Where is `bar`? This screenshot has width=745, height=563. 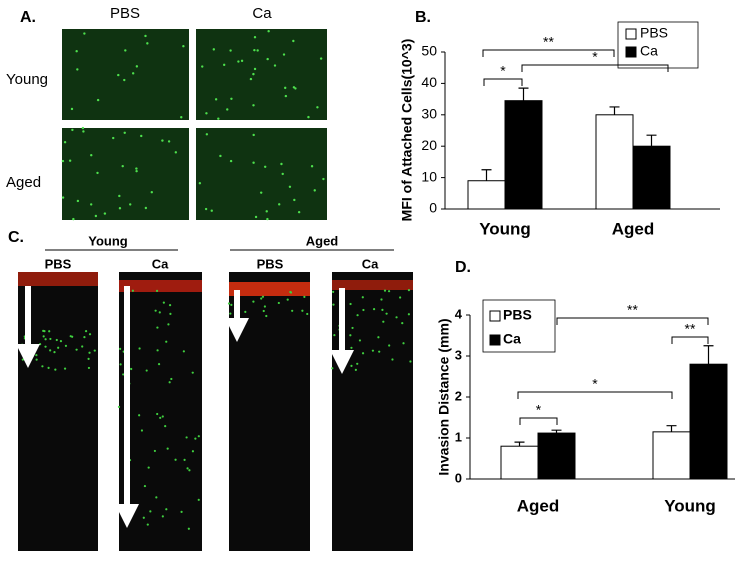
bar is located at coordinates (519, 462).